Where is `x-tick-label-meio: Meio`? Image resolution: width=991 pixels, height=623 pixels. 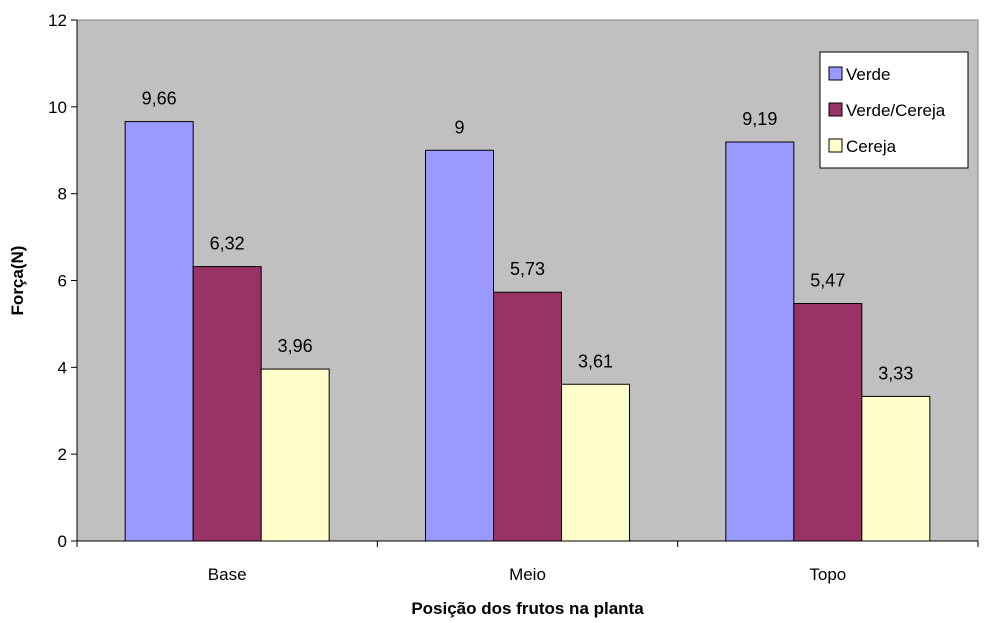 x-tick-label-meio: Meio is located at coordinates (527, 574).